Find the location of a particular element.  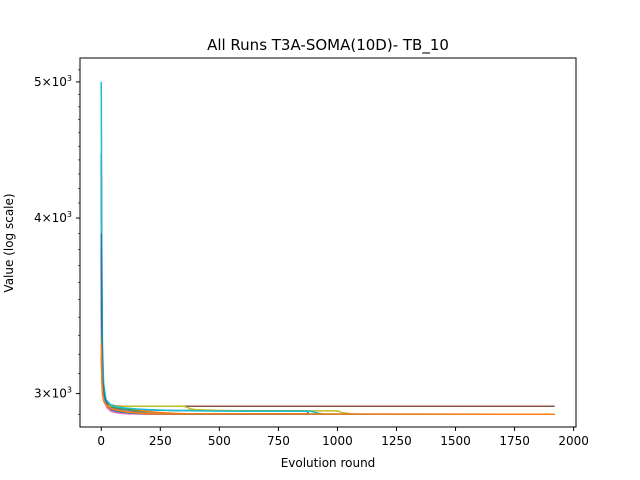

x-tick-label: 1750 is located at coordinates (514, 441).